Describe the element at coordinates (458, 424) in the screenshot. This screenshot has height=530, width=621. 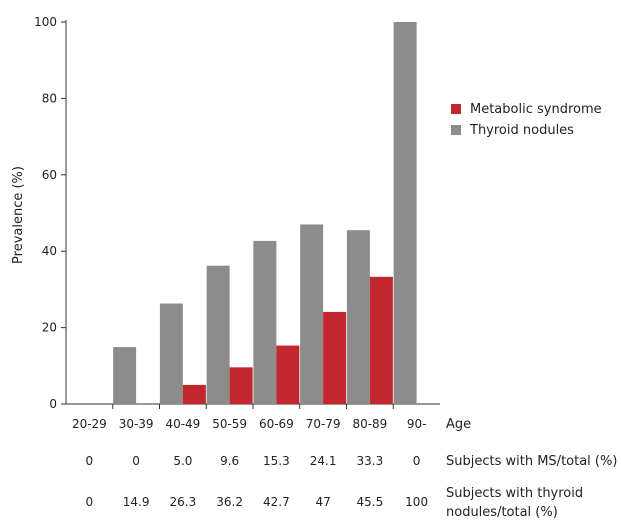
I see `x-axis-title: Age` at that location.